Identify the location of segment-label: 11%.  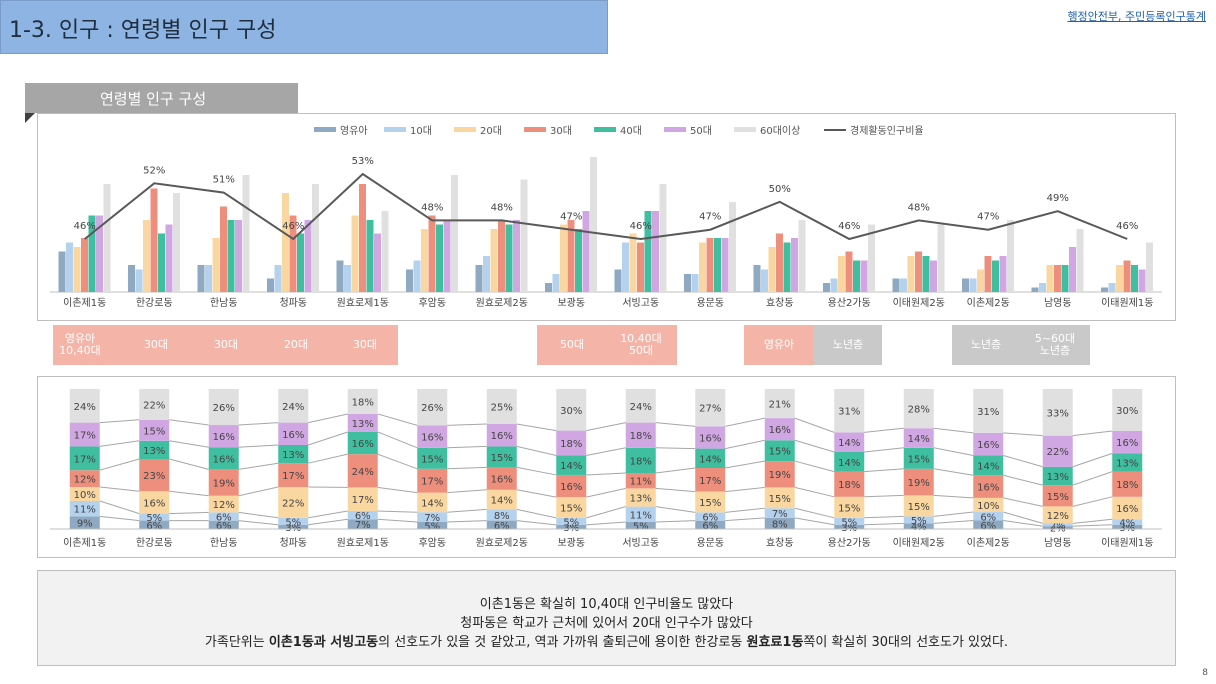
(641, 482).